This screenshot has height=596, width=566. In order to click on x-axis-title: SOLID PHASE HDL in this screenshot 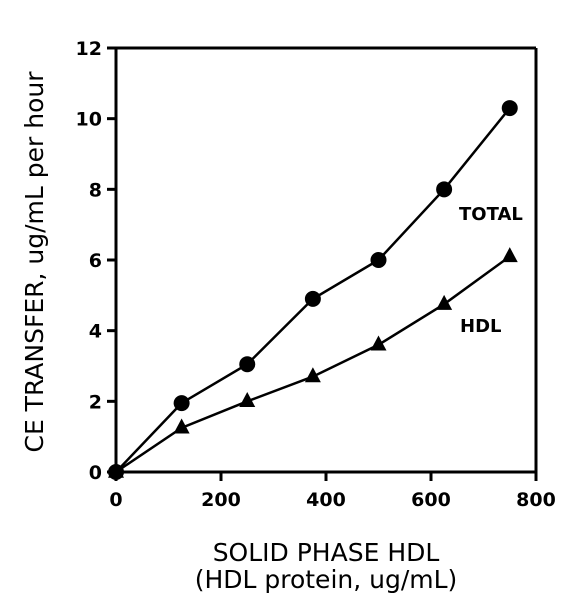, I will do `click(326, 552)`.